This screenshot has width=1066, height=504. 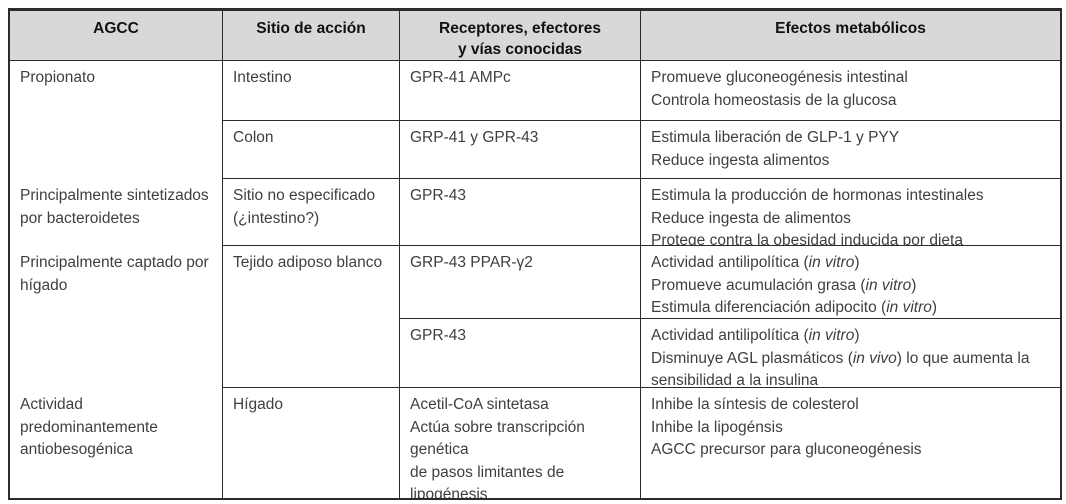 What do you see at coordinates (57, 77) in the screenshot?
I see `agcc-propionato: Propionato` at bounding box center [57, 77].